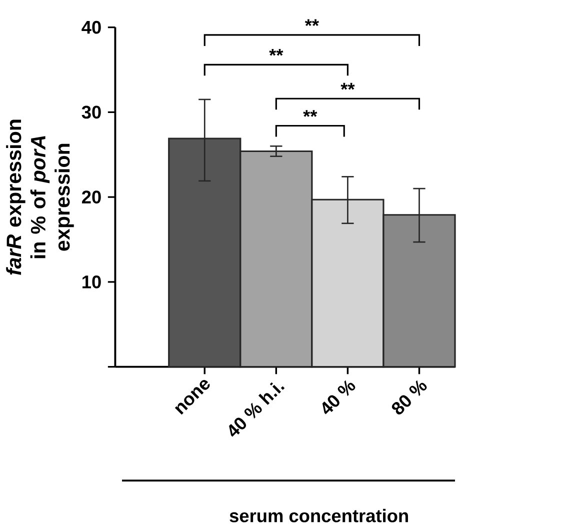  I want to click on y-tick-label: 40, so click(91, 27).